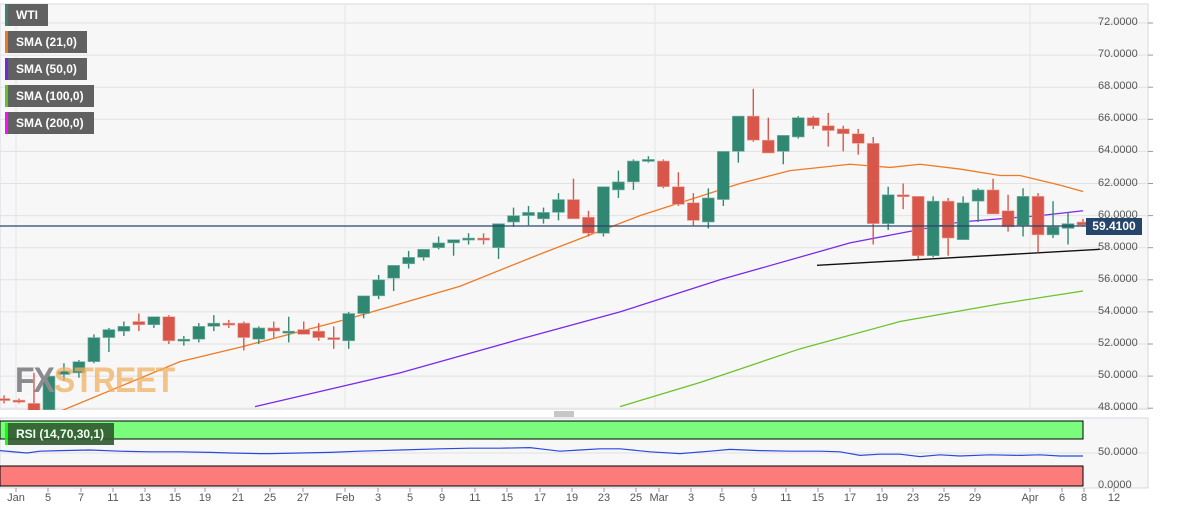 The width and height of the screenshot is (1194, 513). Describe the element at coordinates (1084, 498) in the screenshot. I see `time-axis-tick: 8` at that location.